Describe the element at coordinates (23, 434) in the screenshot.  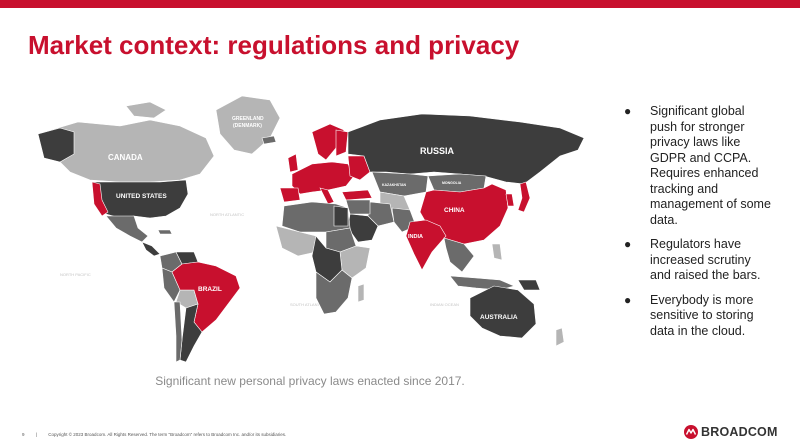
I see `page-number: 9` at that location.